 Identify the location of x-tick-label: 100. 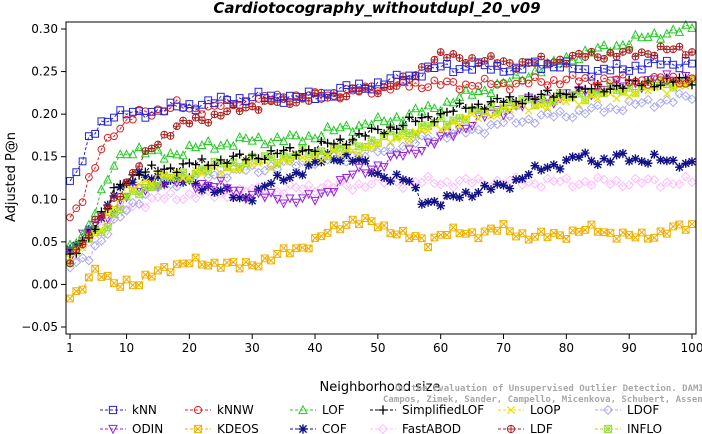
(691, 348).